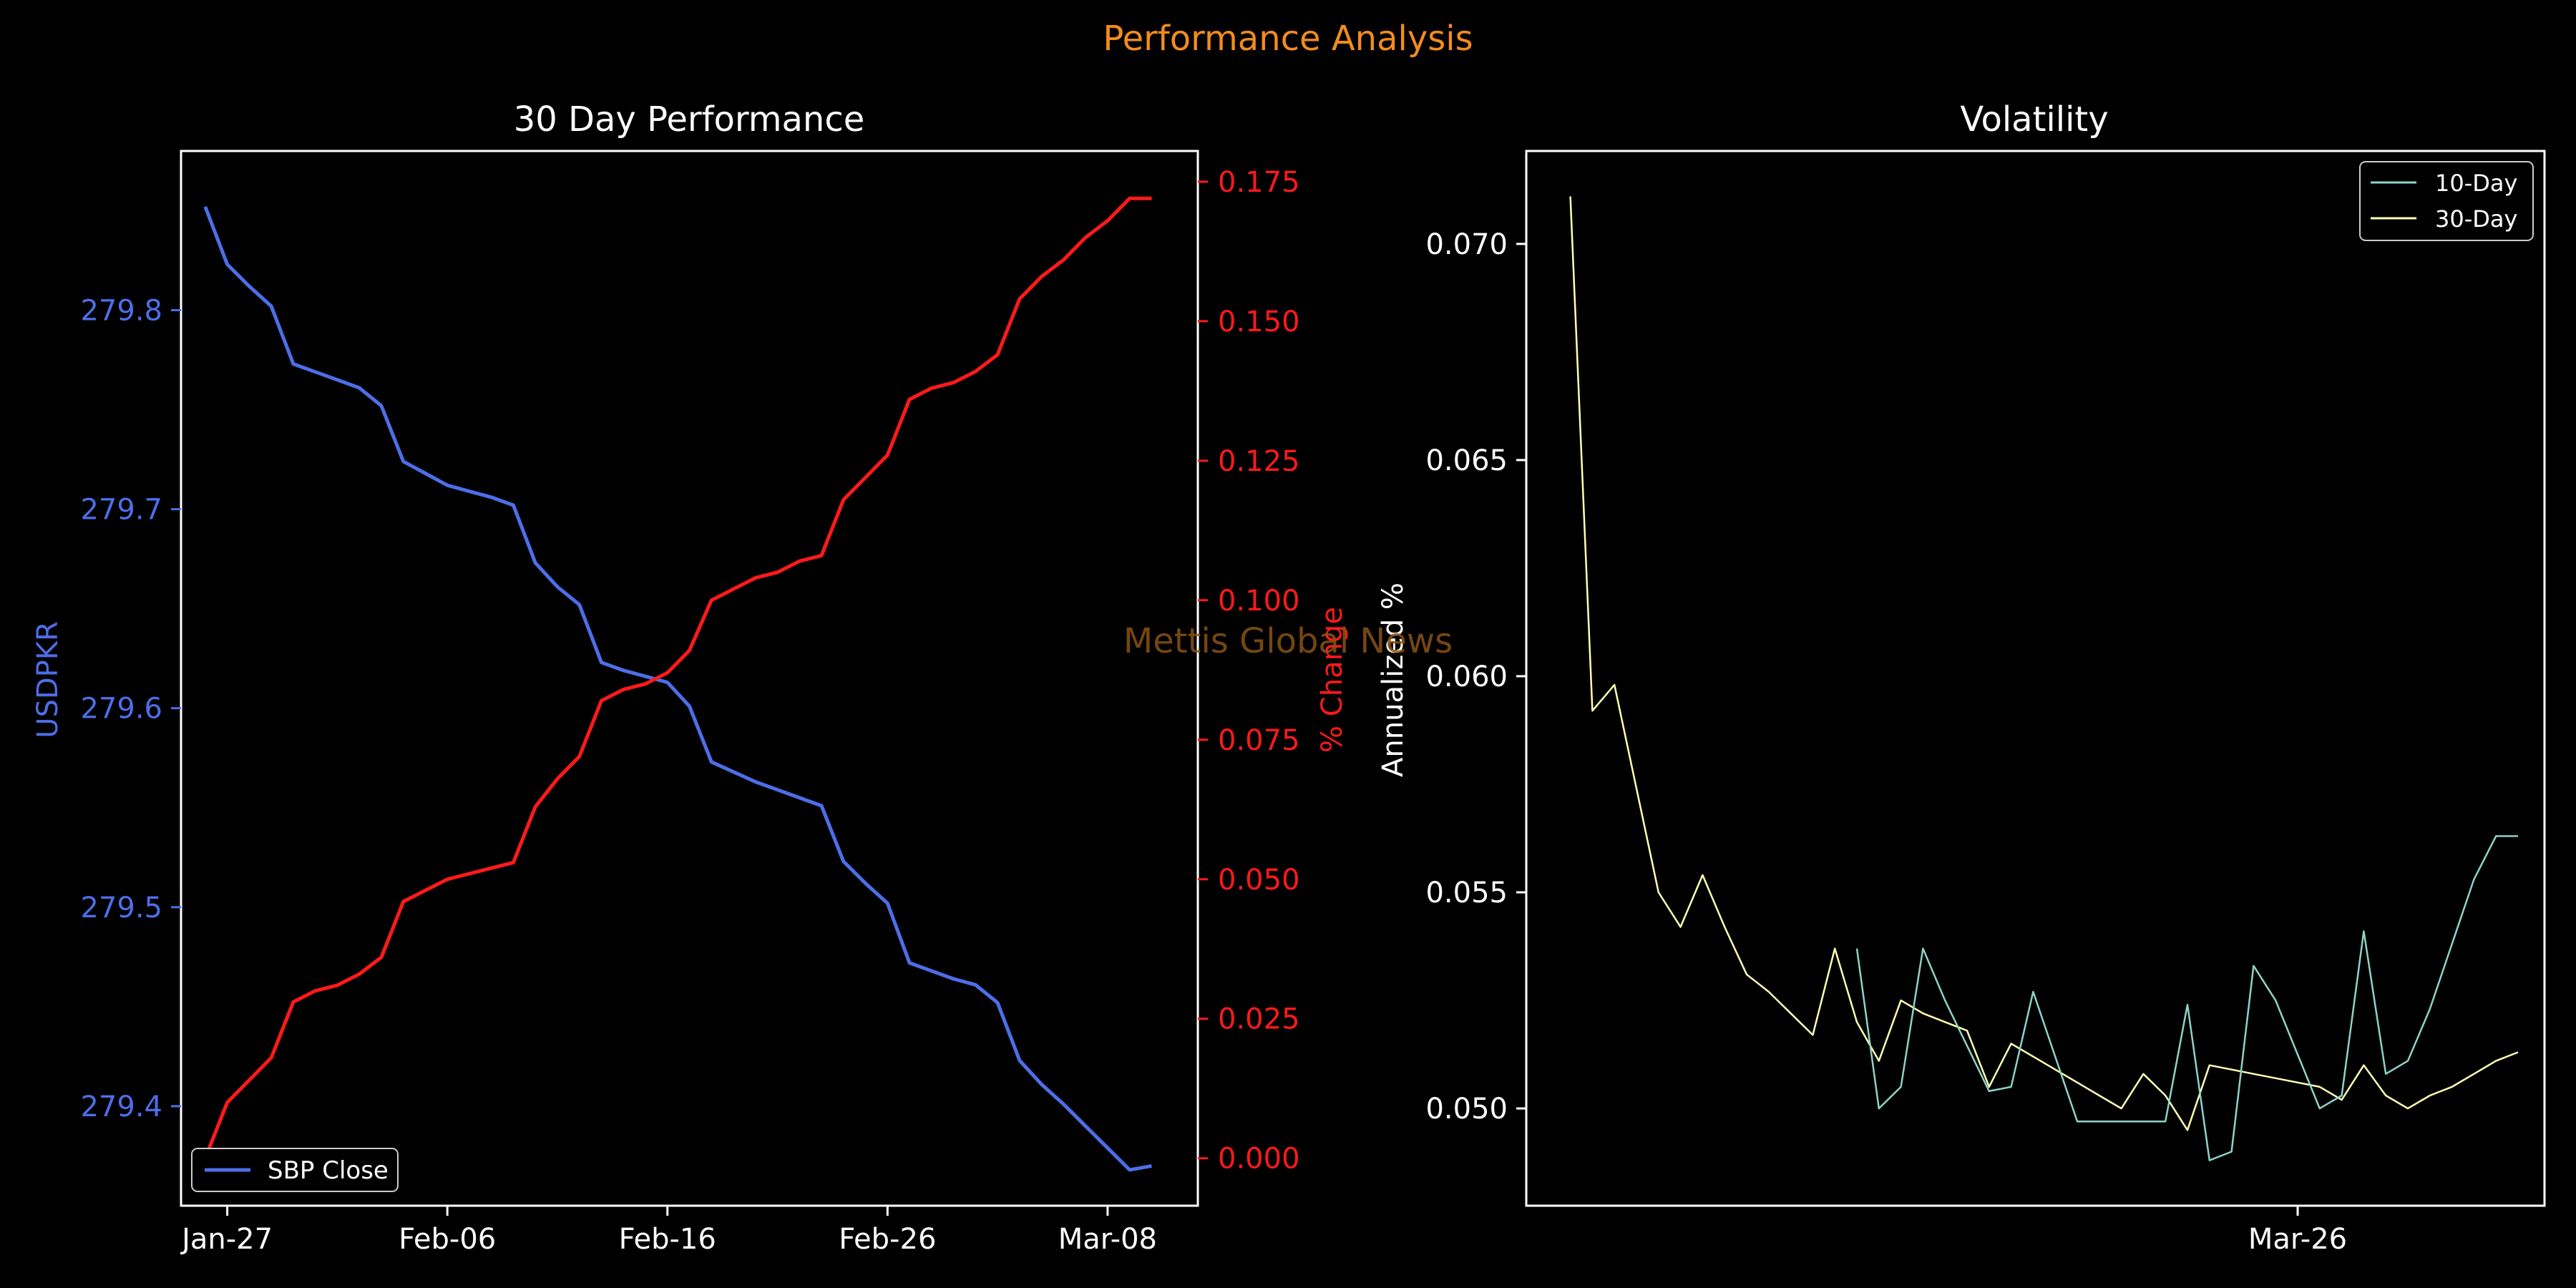 The height and width of the screenshot is (1288, 2576). Describe the element at coordinates (121, 310) in the screenshot. I see `y-tick-label-left: 279.8` at that location.